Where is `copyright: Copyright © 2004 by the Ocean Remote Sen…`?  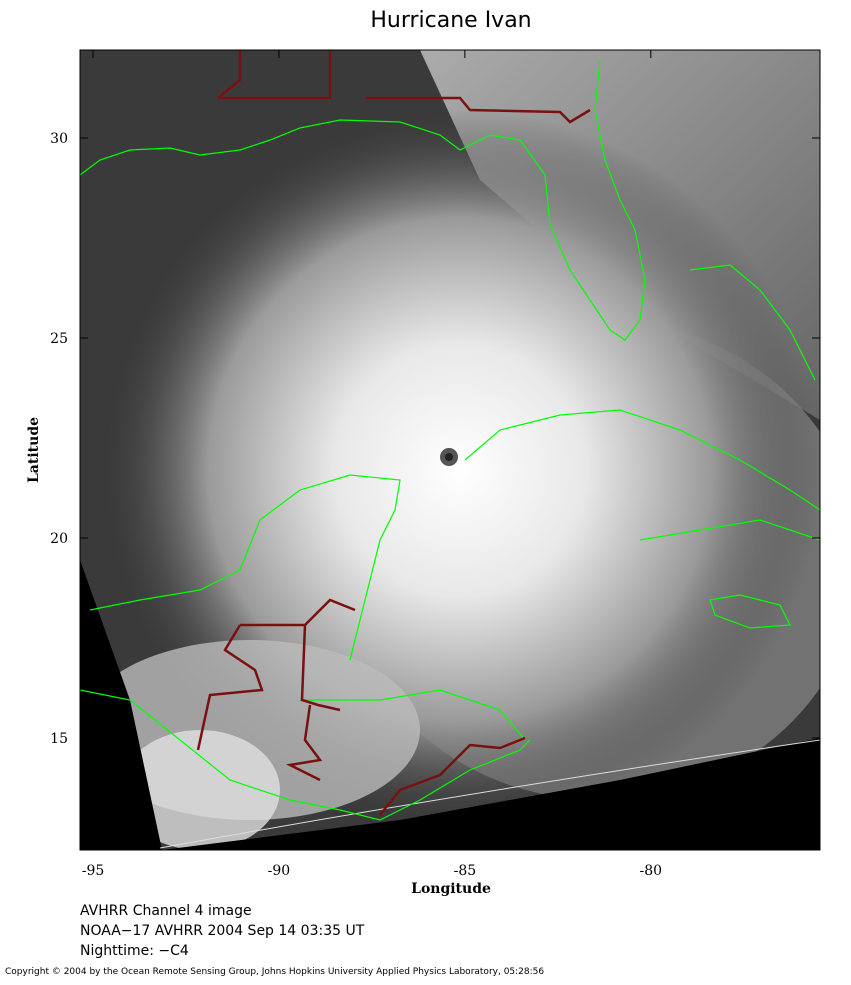 copyright: Copyright © 2004 by the Ocean Remote Sen… is located at coordinates (274, 972).